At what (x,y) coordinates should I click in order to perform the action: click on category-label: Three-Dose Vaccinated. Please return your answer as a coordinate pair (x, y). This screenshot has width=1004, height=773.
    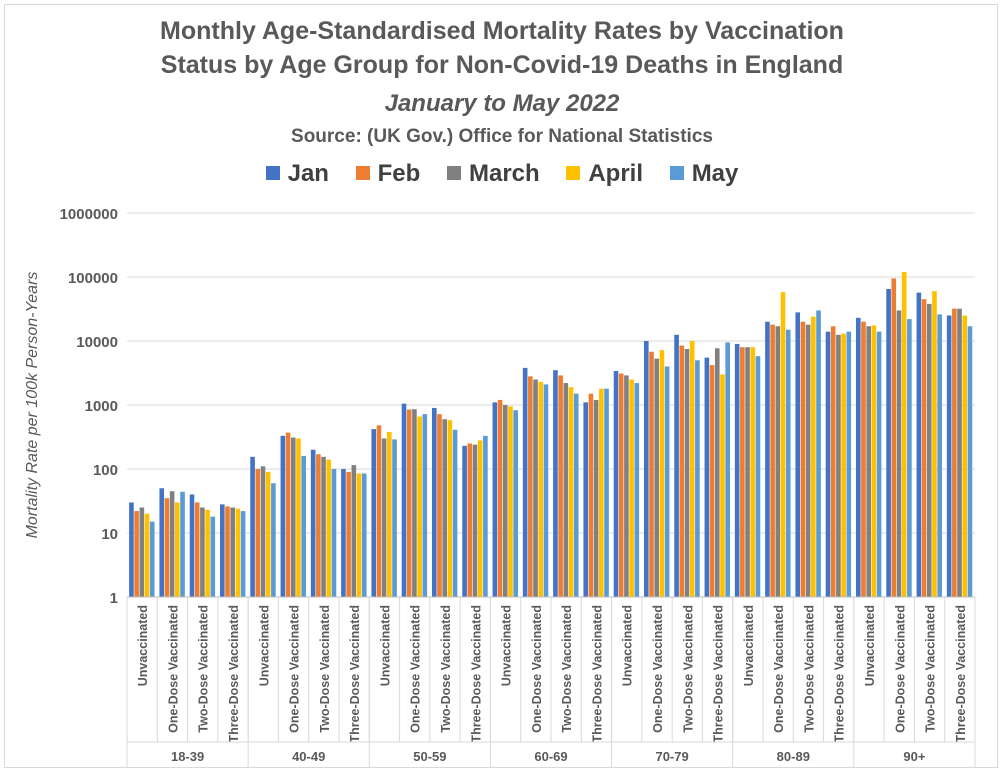
    Looking at the image, I should click on (961, 674).